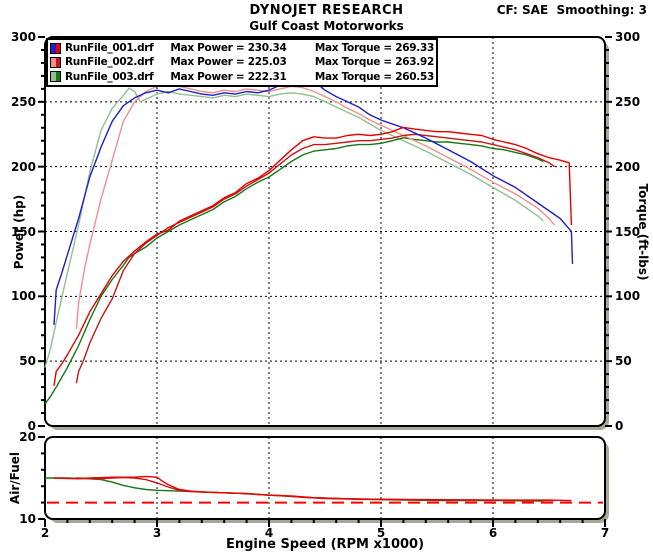  Describe the element at coordinates (45, 533) in the screenshot. I see `engine-speed-tick-label: 2` at that location.